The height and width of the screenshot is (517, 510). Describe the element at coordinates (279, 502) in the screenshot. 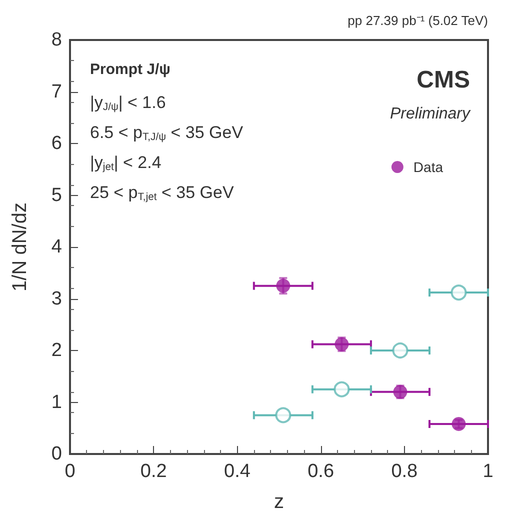

I see `x-axis-title: z` at that location.